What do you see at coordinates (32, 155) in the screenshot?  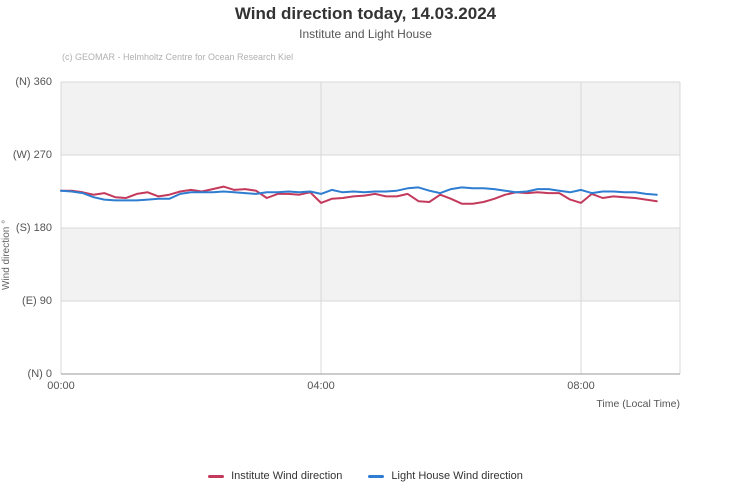 I see `y-tick-270: (W) 270` at bounding box center [32, 155].